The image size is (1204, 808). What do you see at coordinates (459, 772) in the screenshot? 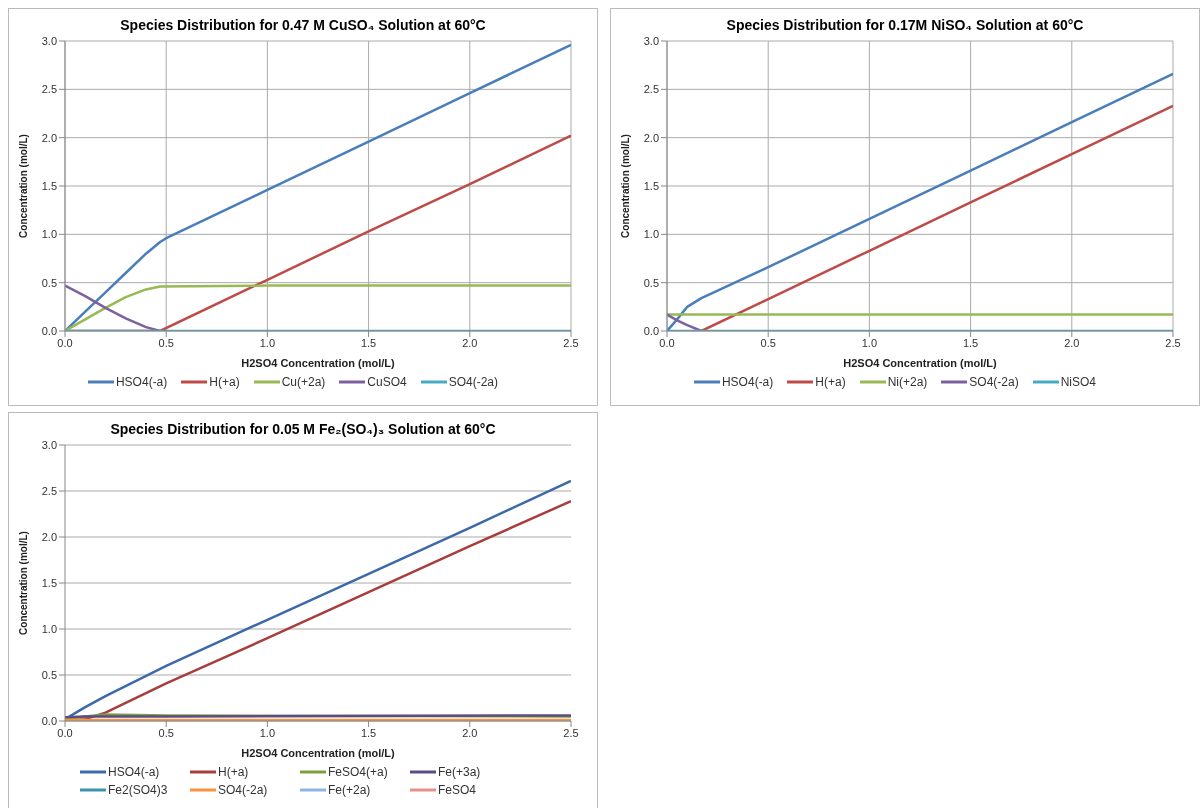
I see `legend-label: Fe(+3a)` at bounding box center [459, 772].